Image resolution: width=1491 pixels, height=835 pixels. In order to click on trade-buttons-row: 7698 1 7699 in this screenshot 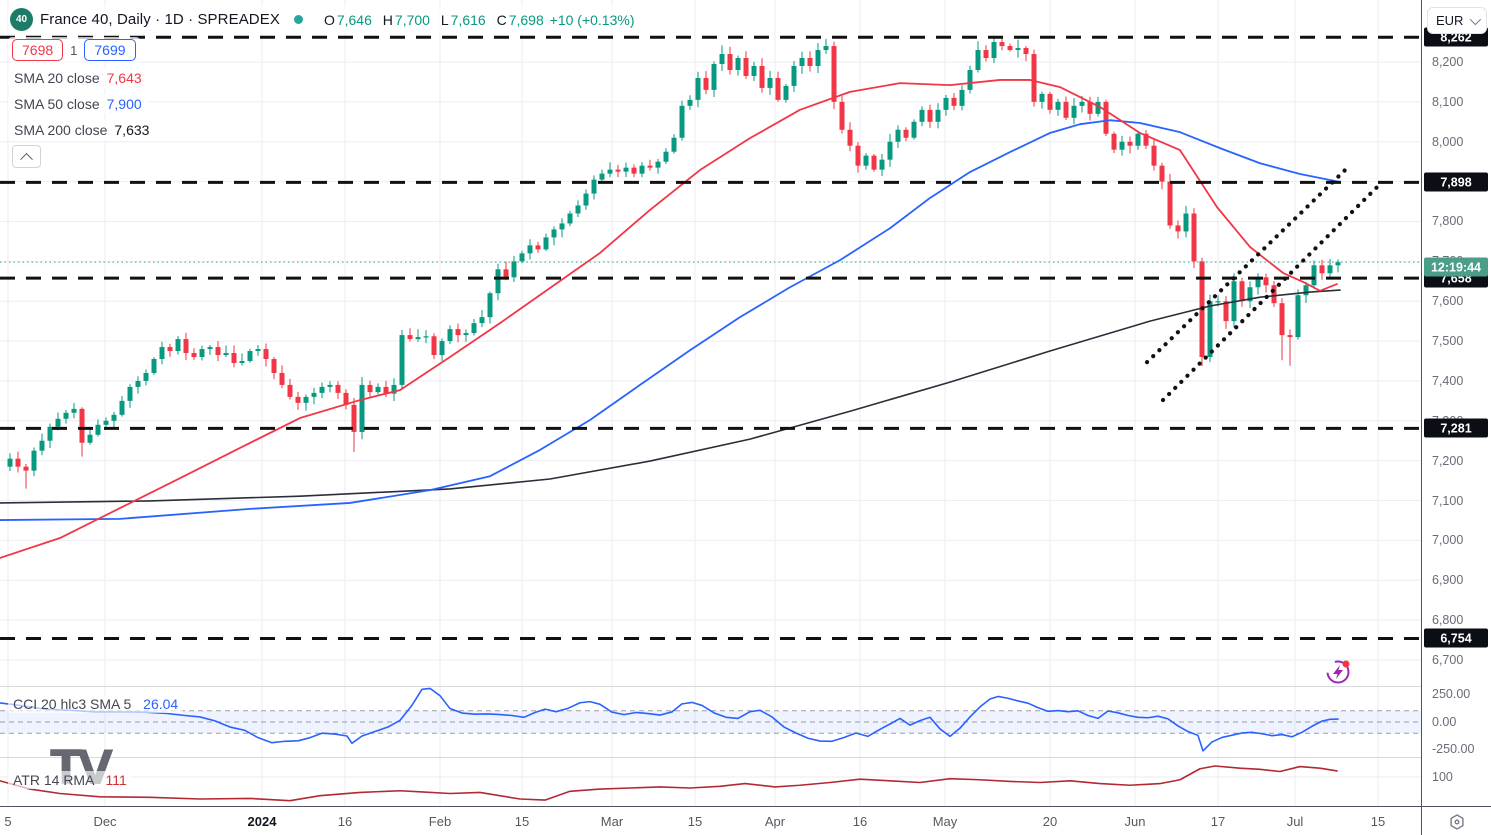, I will do `click(74, 50)`.